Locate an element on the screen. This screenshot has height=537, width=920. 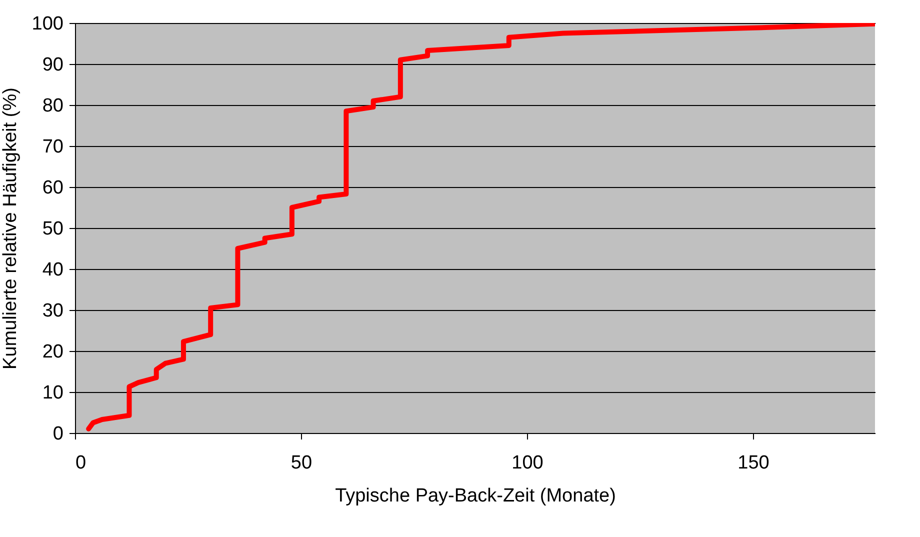
y-tick-label: 80 is located at coordinates (53, 106).